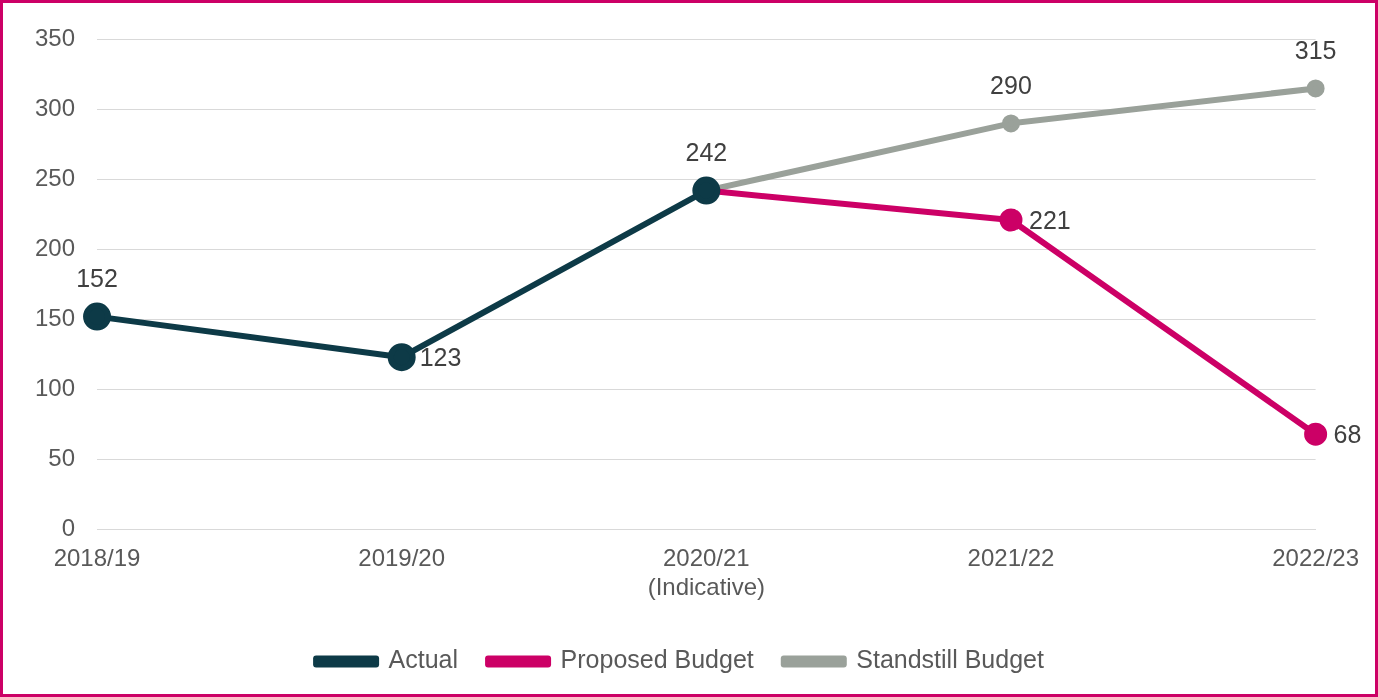  Describe the element at coordinates (97, 558) in the screenshot. I see `x-tick-label: 2018/19` at that location.